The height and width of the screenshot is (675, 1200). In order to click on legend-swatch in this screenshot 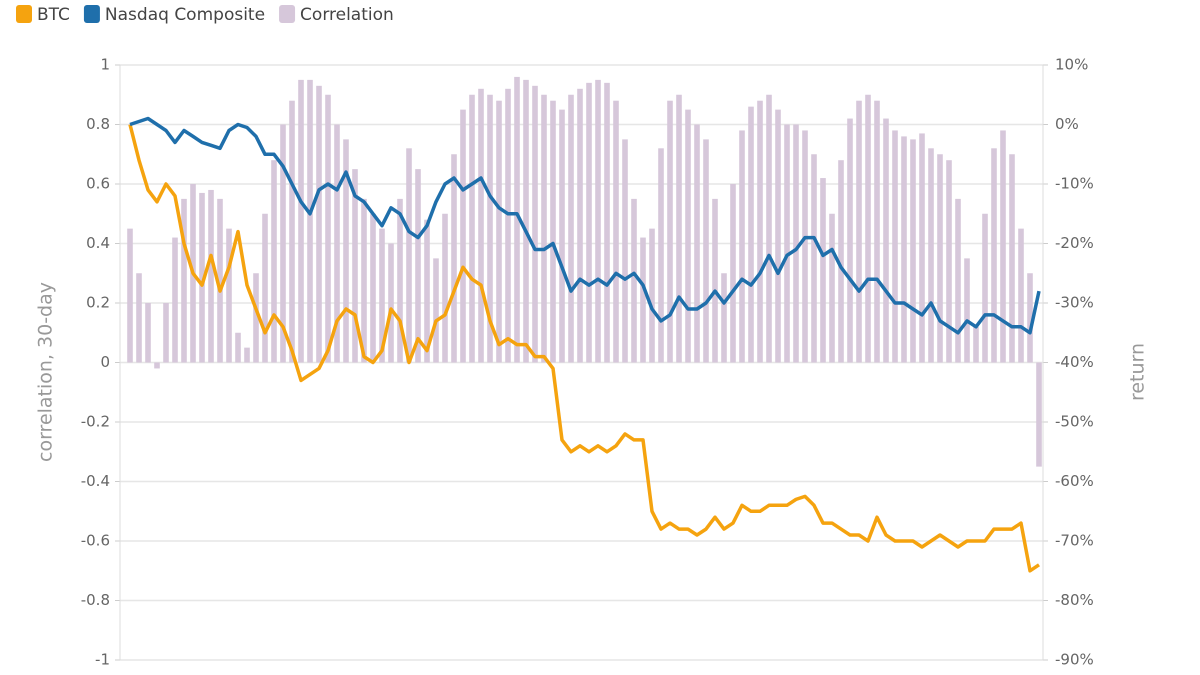, I will do `click(91, 14)`.